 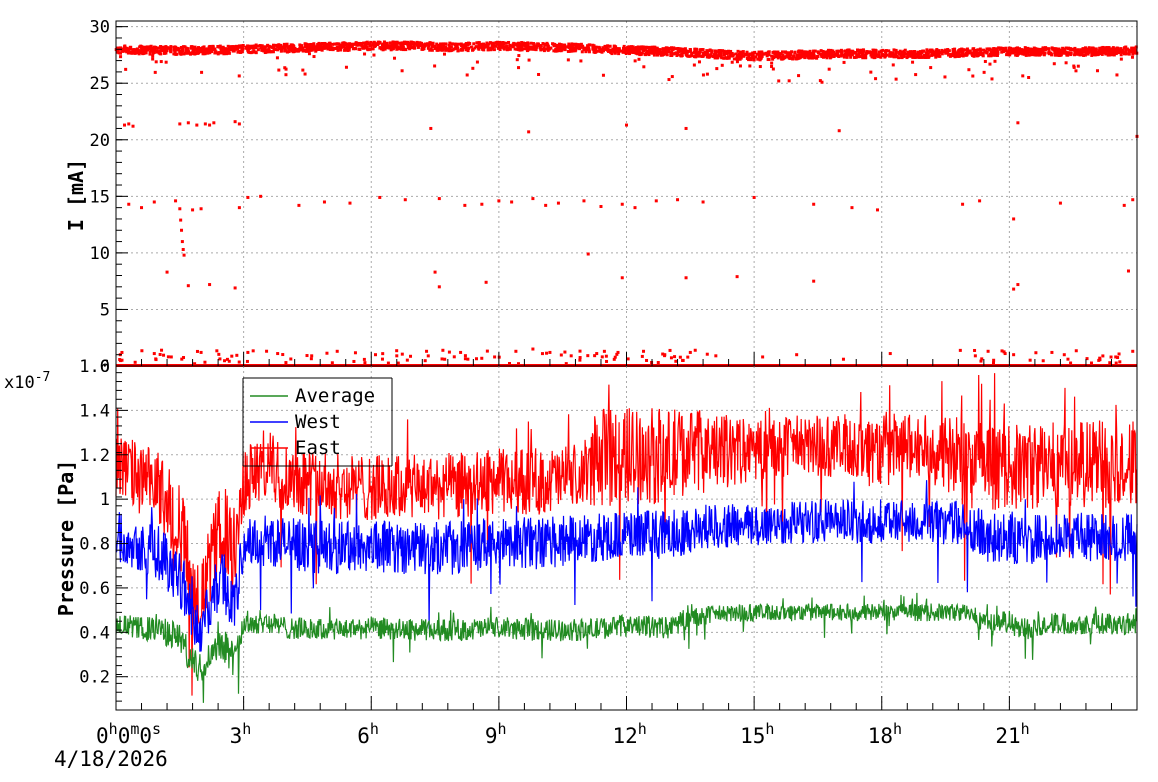 What do you see at coordinates (100, 254) in the screenshot?
I see `current-ytick-label-2: 10` at bounding box center [100, 254].